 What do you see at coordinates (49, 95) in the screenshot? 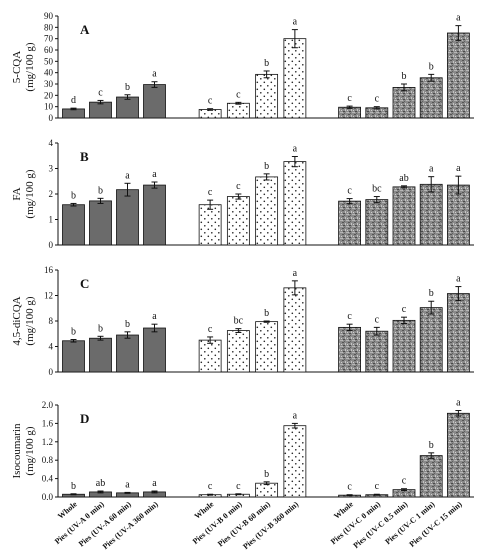
I see `y-tick-label: 20` at bounding box center [49, 95].